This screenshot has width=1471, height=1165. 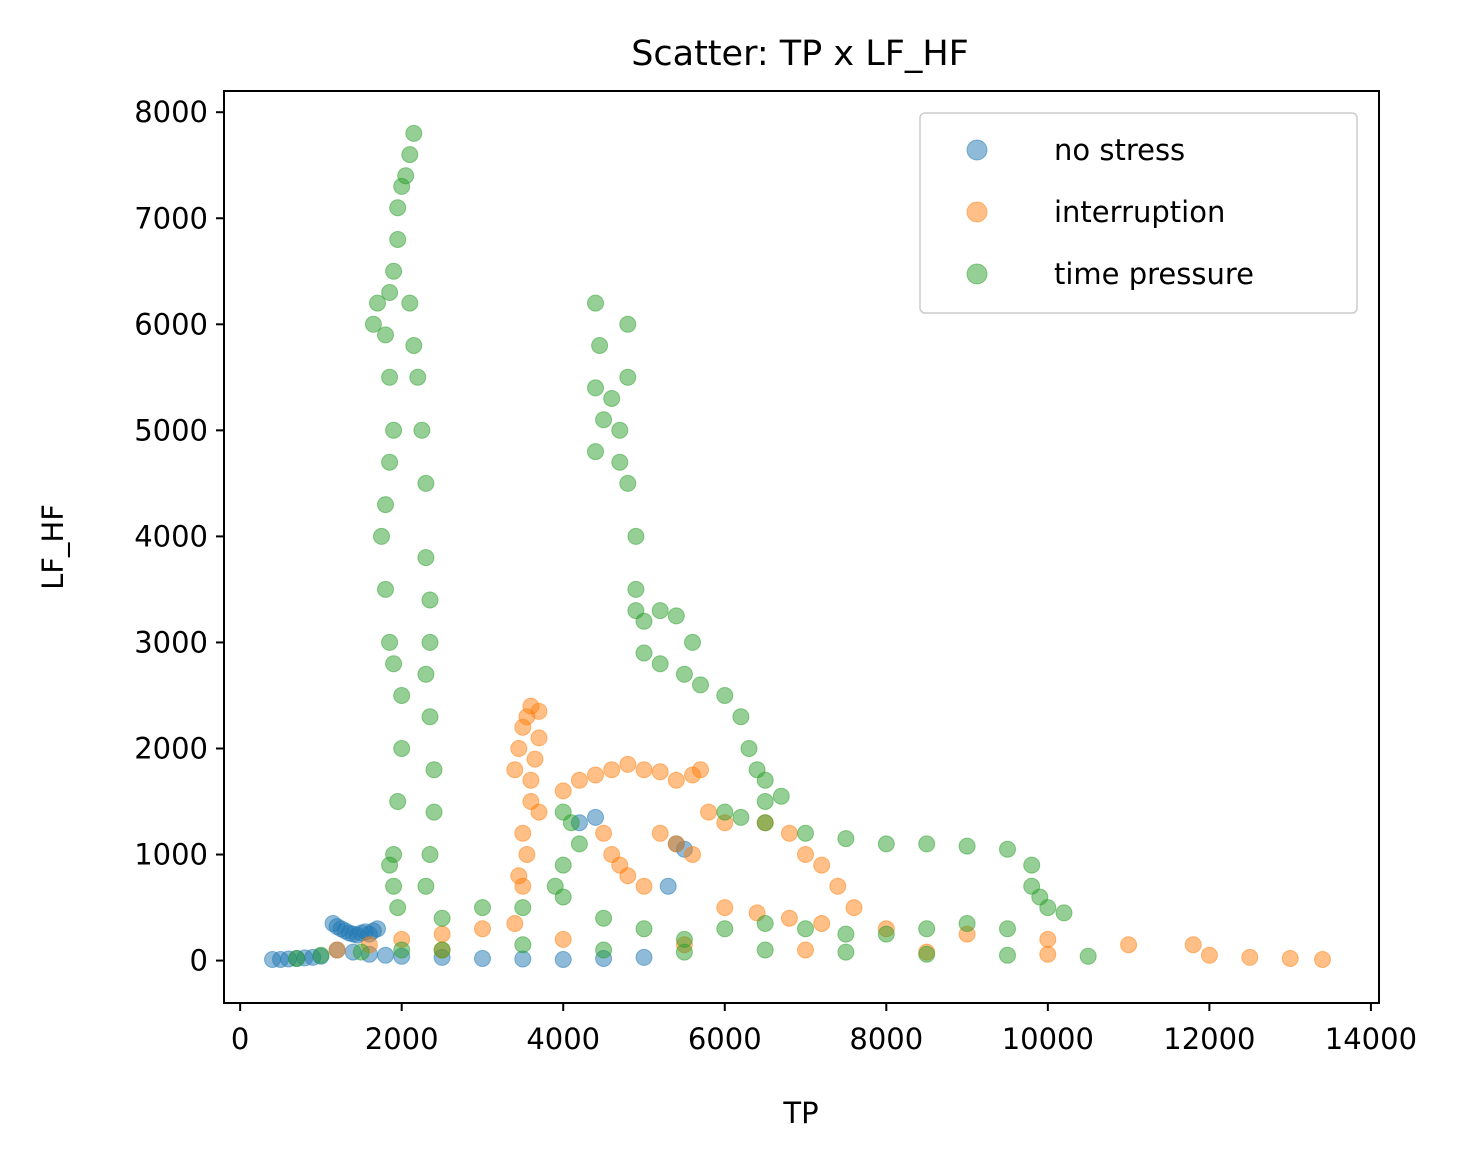 I want to click on legend: no stress interruption time pressure, so click(x=1138, y=213).